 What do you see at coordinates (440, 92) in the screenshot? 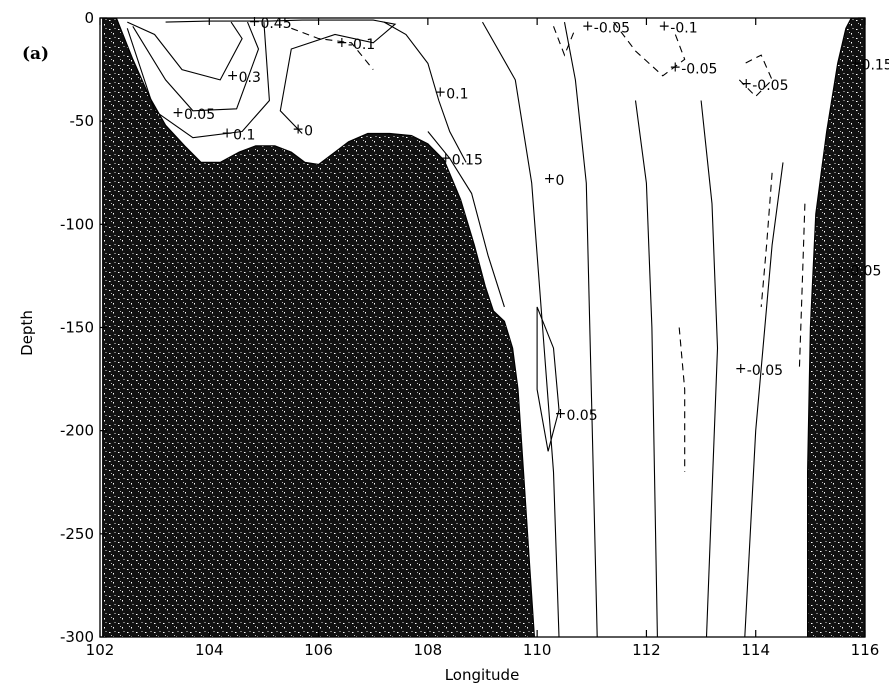
I see `contour-label-plus-6: +` at bounding box center [440, 92].